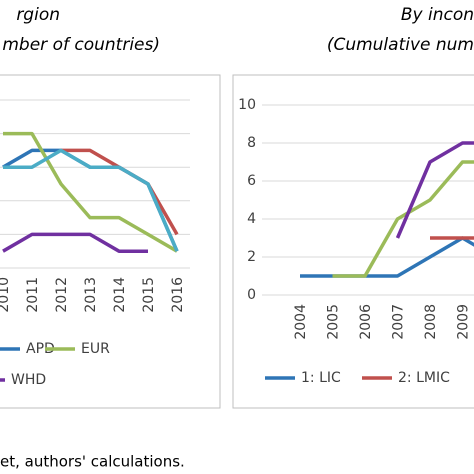  I want to click on x-tick-label: 2007, so click(399, 322).